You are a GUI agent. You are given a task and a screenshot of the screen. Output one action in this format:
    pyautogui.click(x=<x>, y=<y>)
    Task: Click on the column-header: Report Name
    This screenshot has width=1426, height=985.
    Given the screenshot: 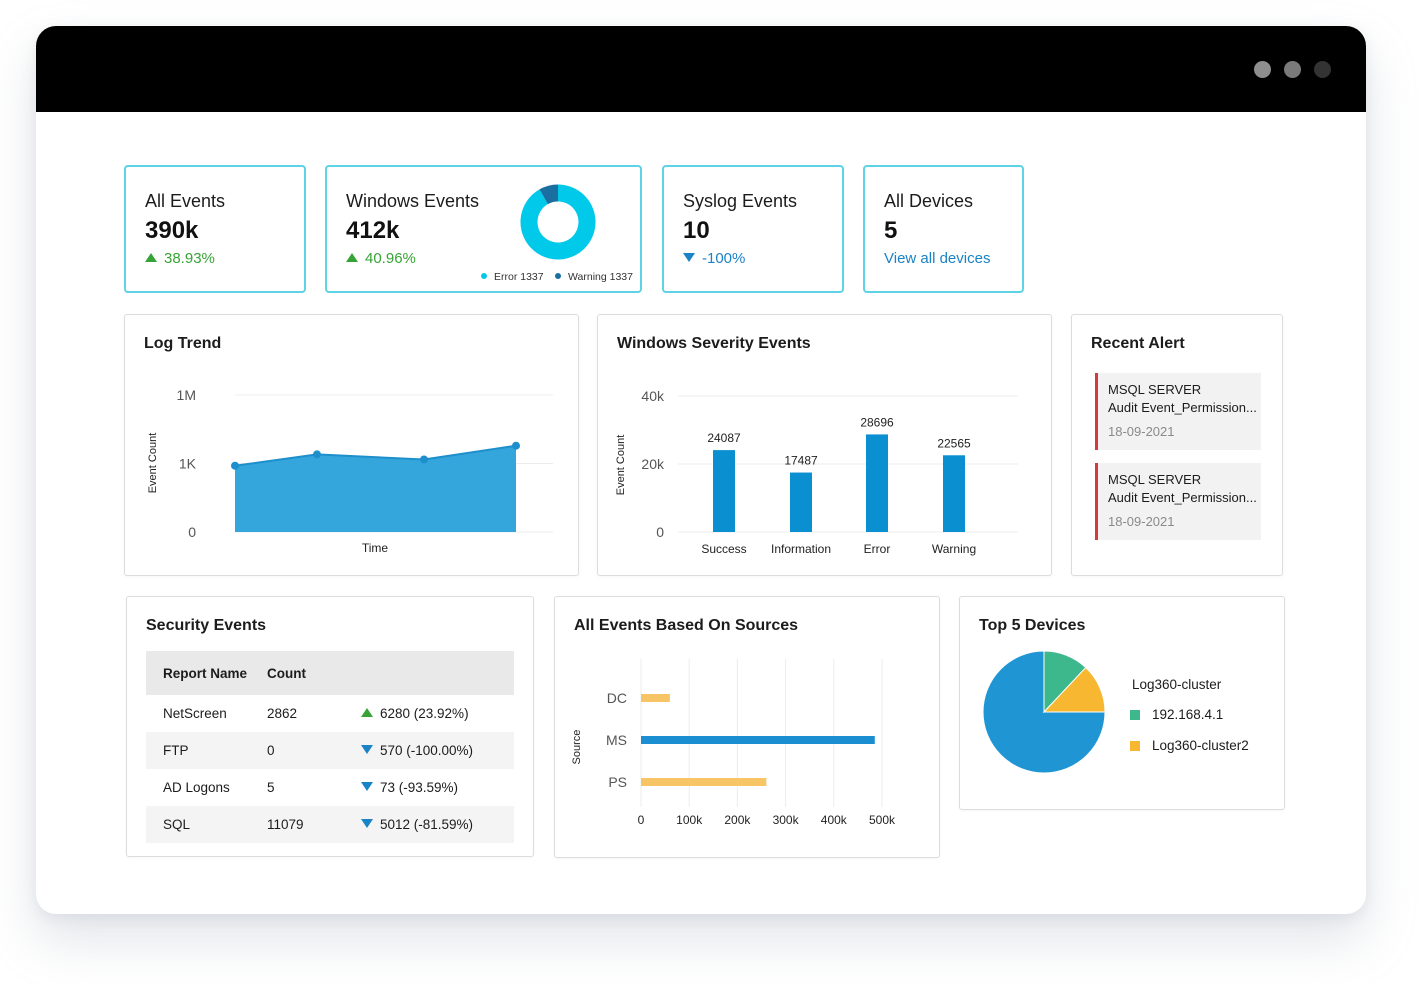 What is the action you would take?
    pyautogui.click(x=206, y=673)
    